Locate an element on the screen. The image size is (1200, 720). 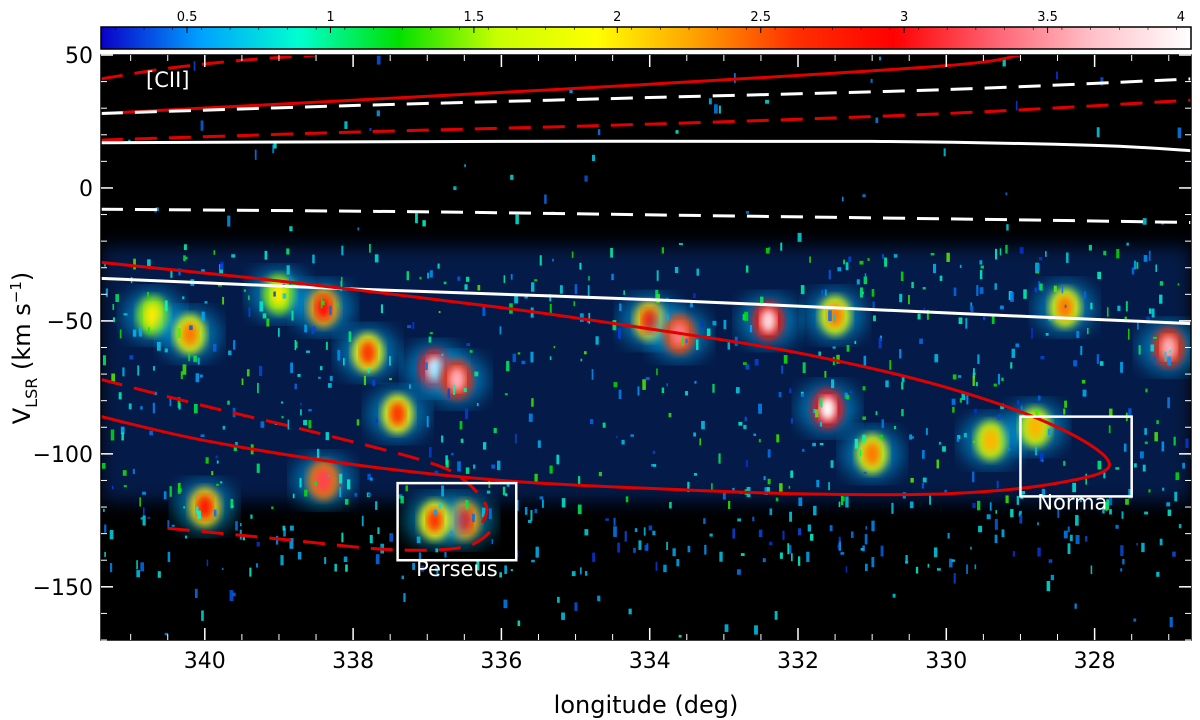
emission-clump-core is located at coordinates (1035, 427).